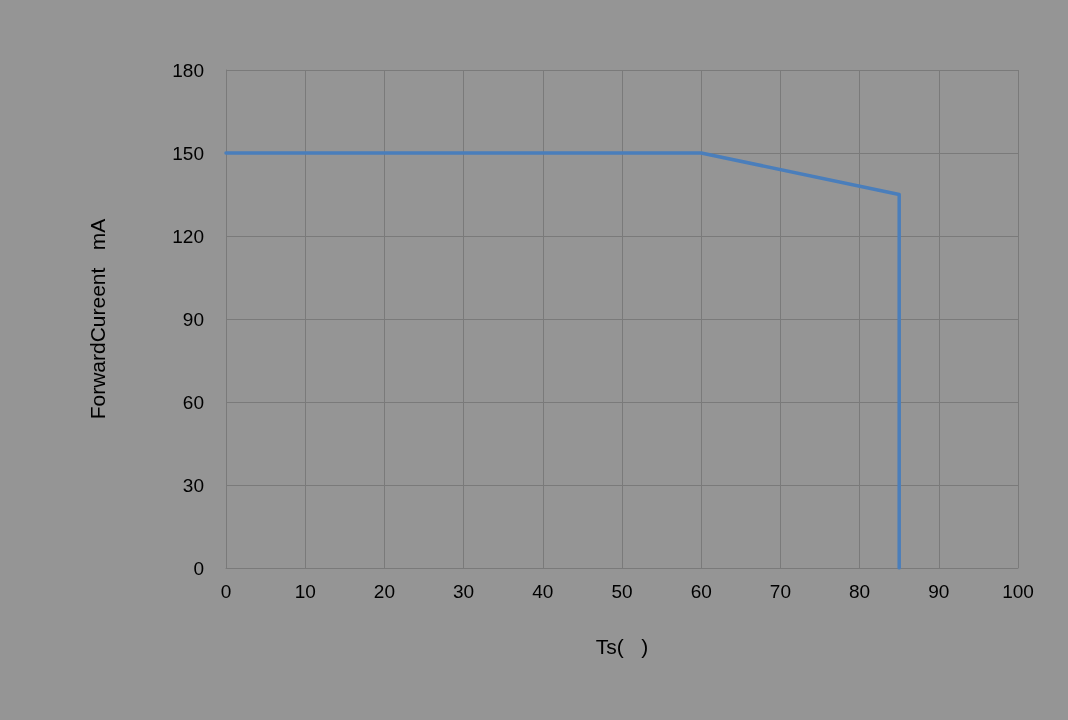 The image size is (1068, 720). What do you see at coordinates (305, 591) in the screenshot?
I see `x-tick-label: 10` at bounding box center [305, 591].